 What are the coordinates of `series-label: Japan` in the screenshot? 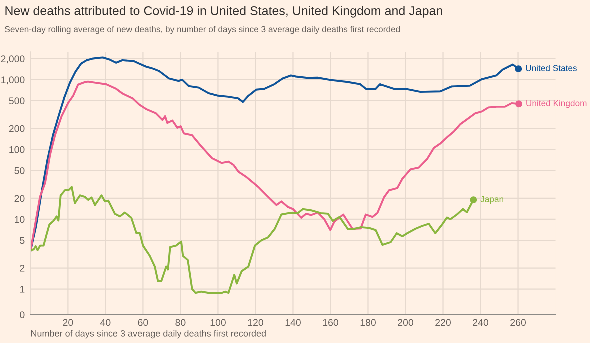 It's located at (492, 200).